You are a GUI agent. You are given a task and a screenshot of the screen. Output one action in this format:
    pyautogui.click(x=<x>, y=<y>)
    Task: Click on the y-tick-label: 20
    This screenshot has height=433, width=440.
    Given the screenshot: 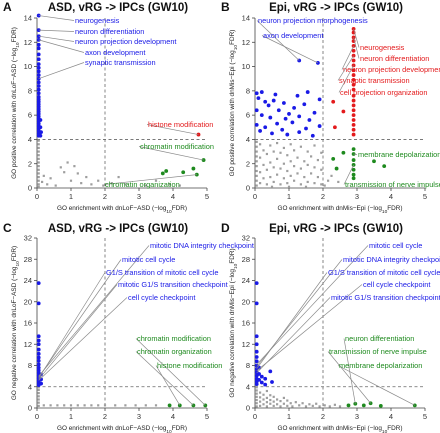 What is the action you would take?
    pyautogui.click(x=28, y=301)
    